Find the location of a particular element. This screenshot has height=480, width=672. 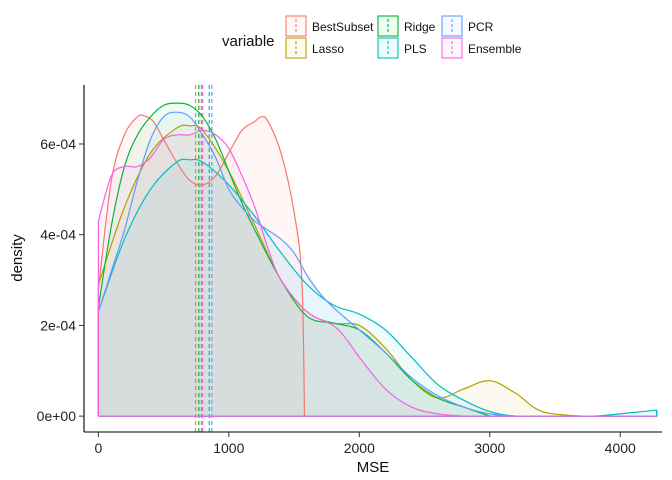

x-tick-label: 0 is located at coordinates (98, 448).